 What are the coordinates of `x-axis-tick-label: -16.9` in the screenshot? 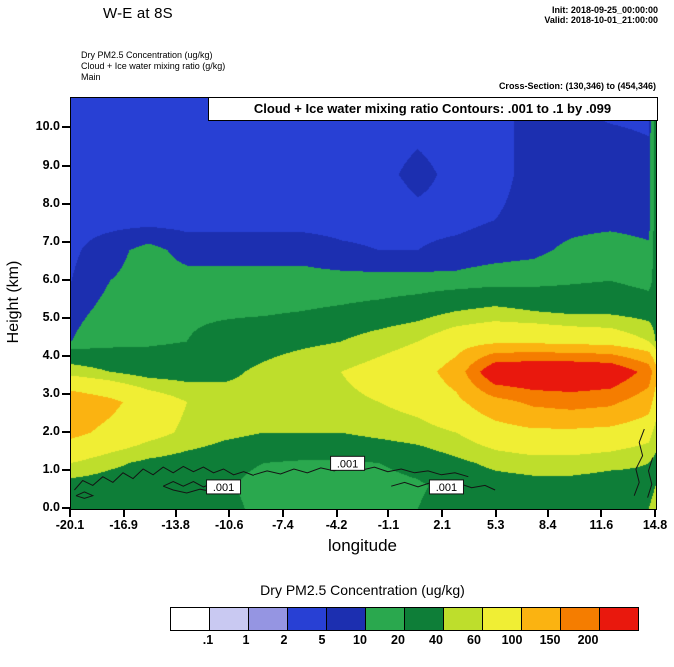 It's located at (123, 525).